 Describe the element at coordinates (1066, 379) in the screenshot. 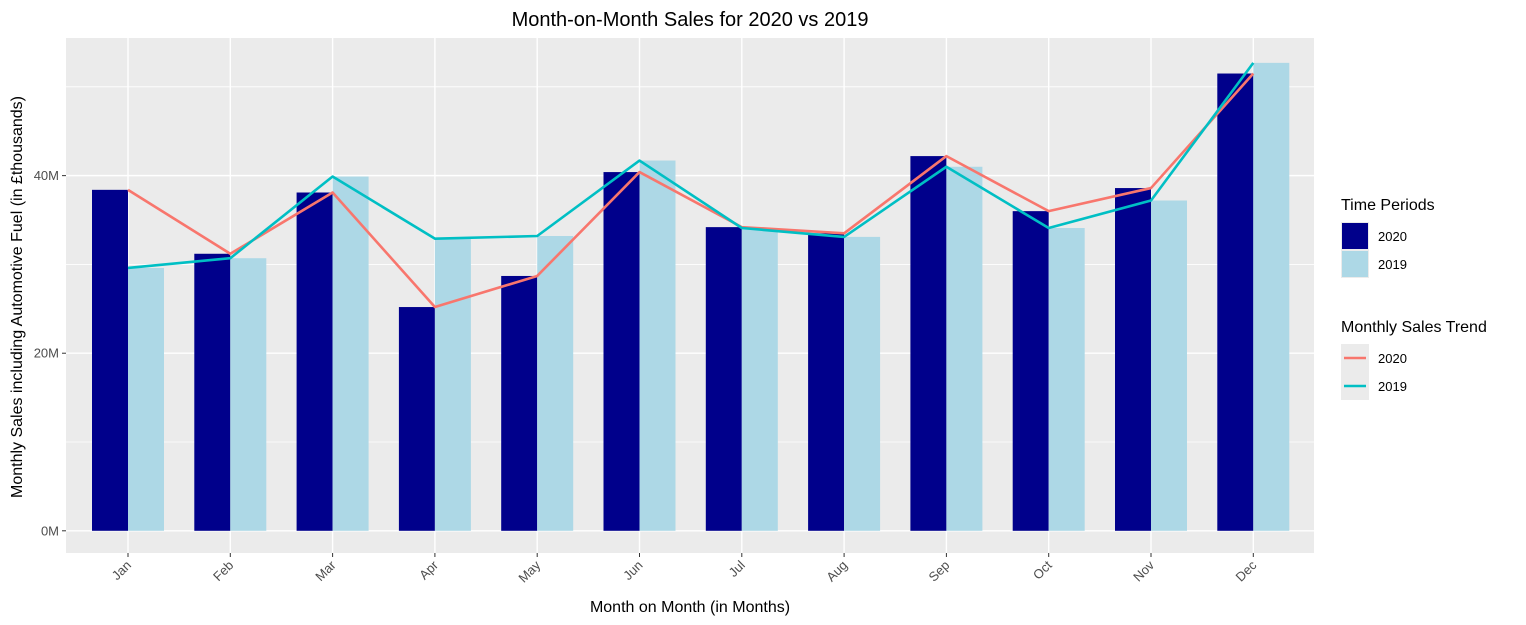

I see `bar-2019-oct` at that location.